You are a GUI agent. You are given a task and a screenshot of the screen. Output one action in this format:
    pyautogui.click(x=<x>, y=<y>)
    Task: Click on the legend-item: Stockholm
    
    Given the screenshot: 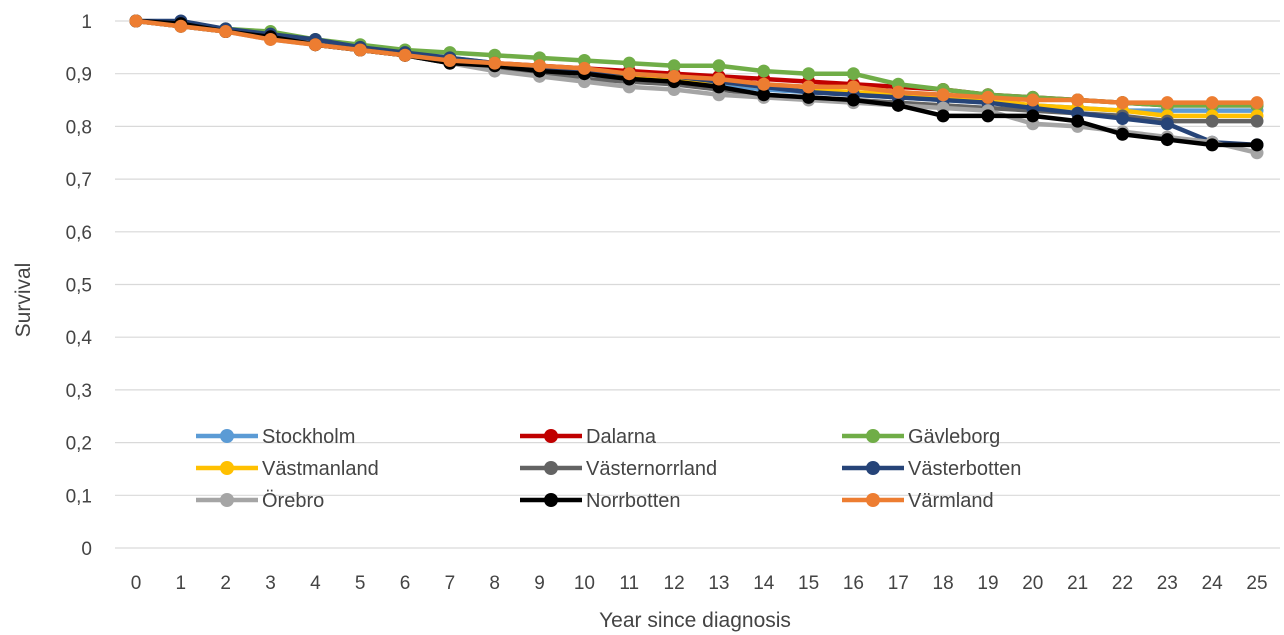 What is the action you would take?
    pyautogui.click(x=275, y=437)
    